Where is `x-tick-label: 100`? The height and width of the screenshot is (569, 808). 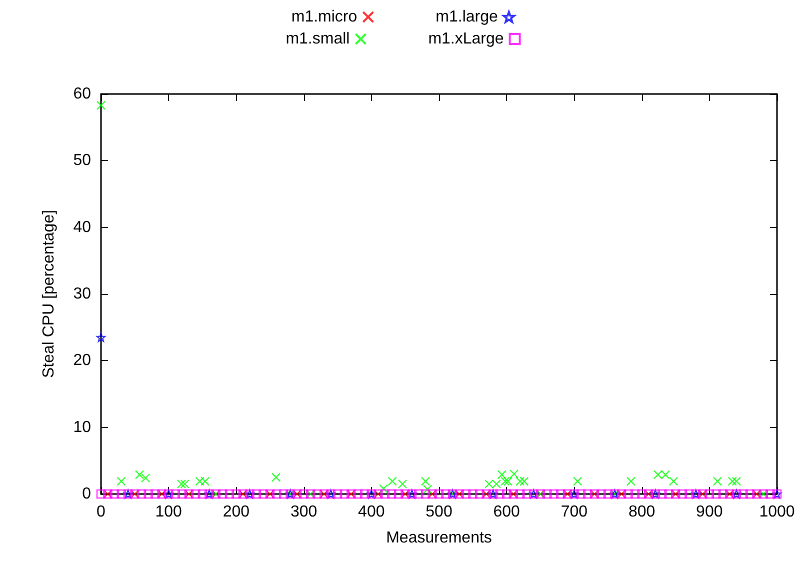 x-tick-label: 100 is located at coordinates (168, 512).